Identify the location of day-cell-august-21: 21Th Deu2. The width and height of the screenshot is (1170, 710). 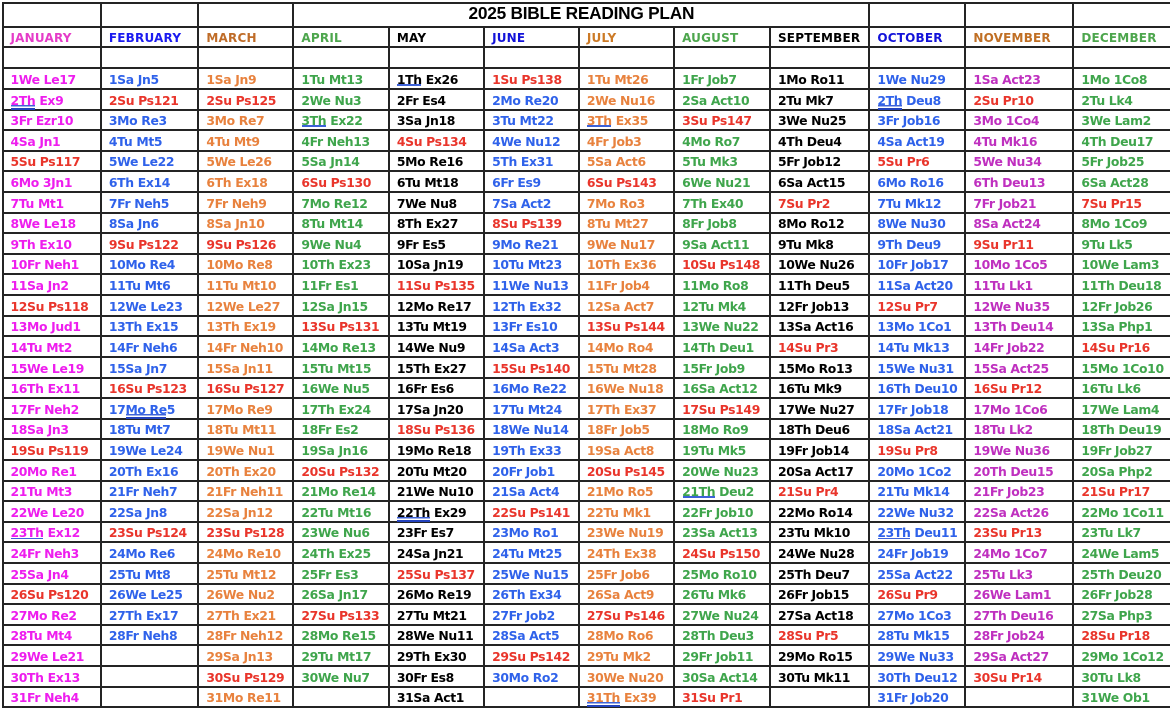
(722, 491).